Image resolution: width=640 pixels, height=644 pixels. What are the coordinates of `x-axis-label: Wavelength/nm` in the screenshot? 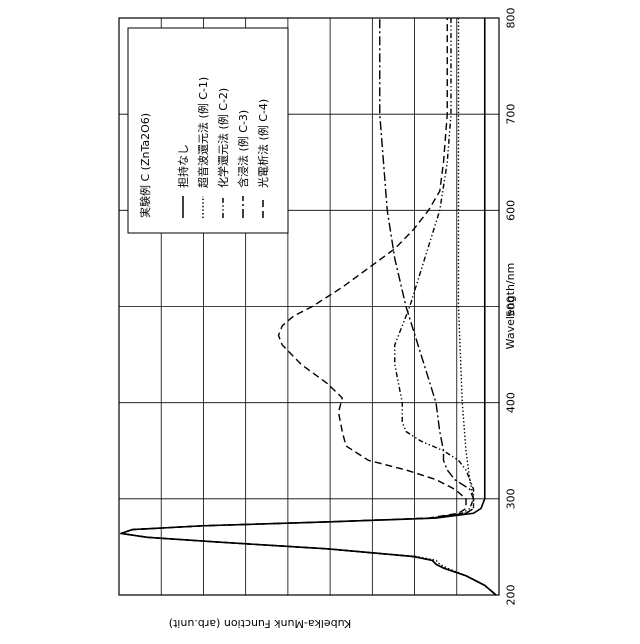 It's located at (510, 306).